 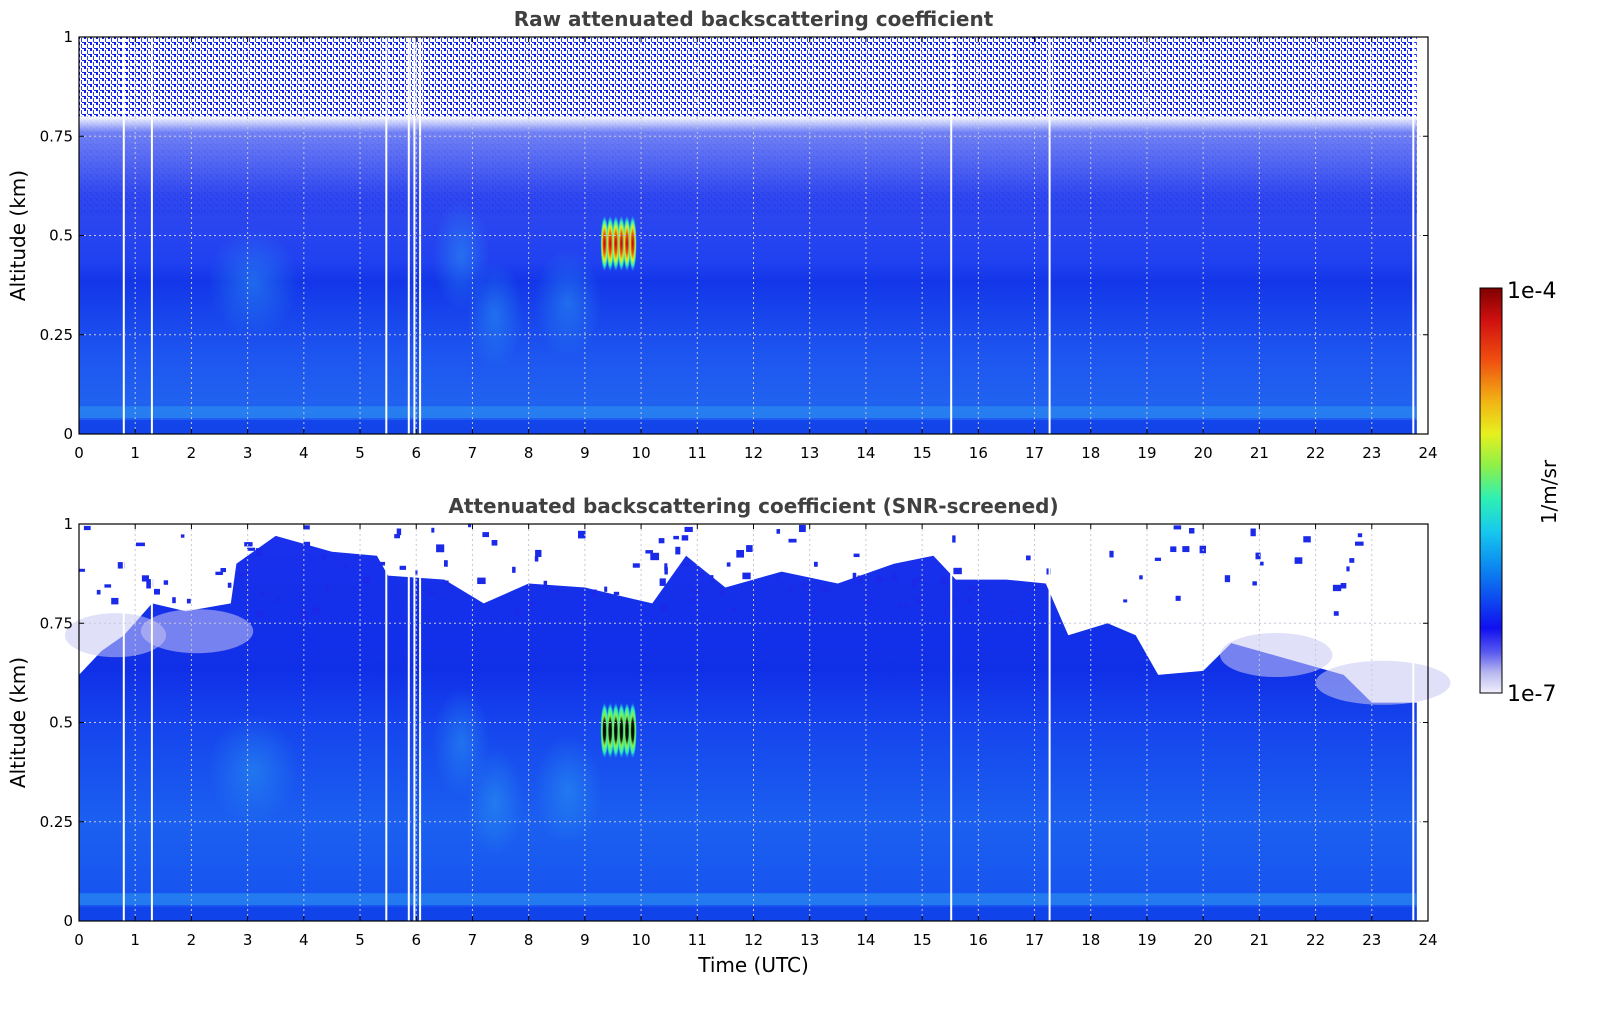 What do you see at coordinates (753, 940) in the screenshot?
I see `x-tick-label: 12` at bounding box center [753, 940].